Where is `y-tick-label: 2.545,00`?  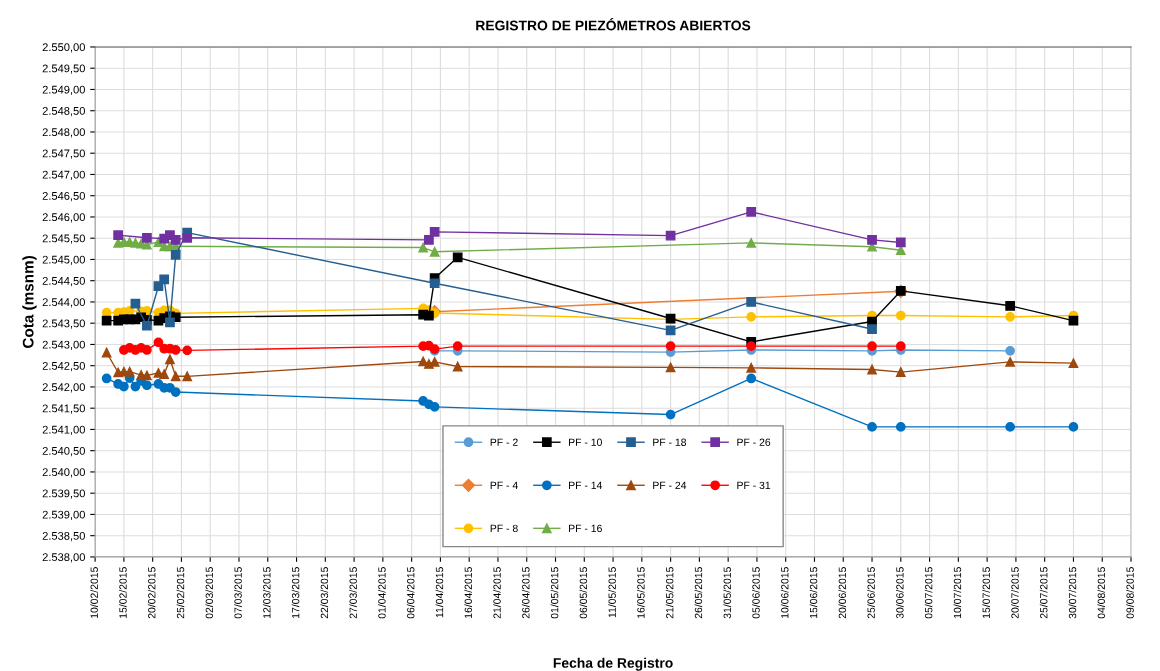 y-tick-label: 2.545,00 is located at coordinates (63, 260).